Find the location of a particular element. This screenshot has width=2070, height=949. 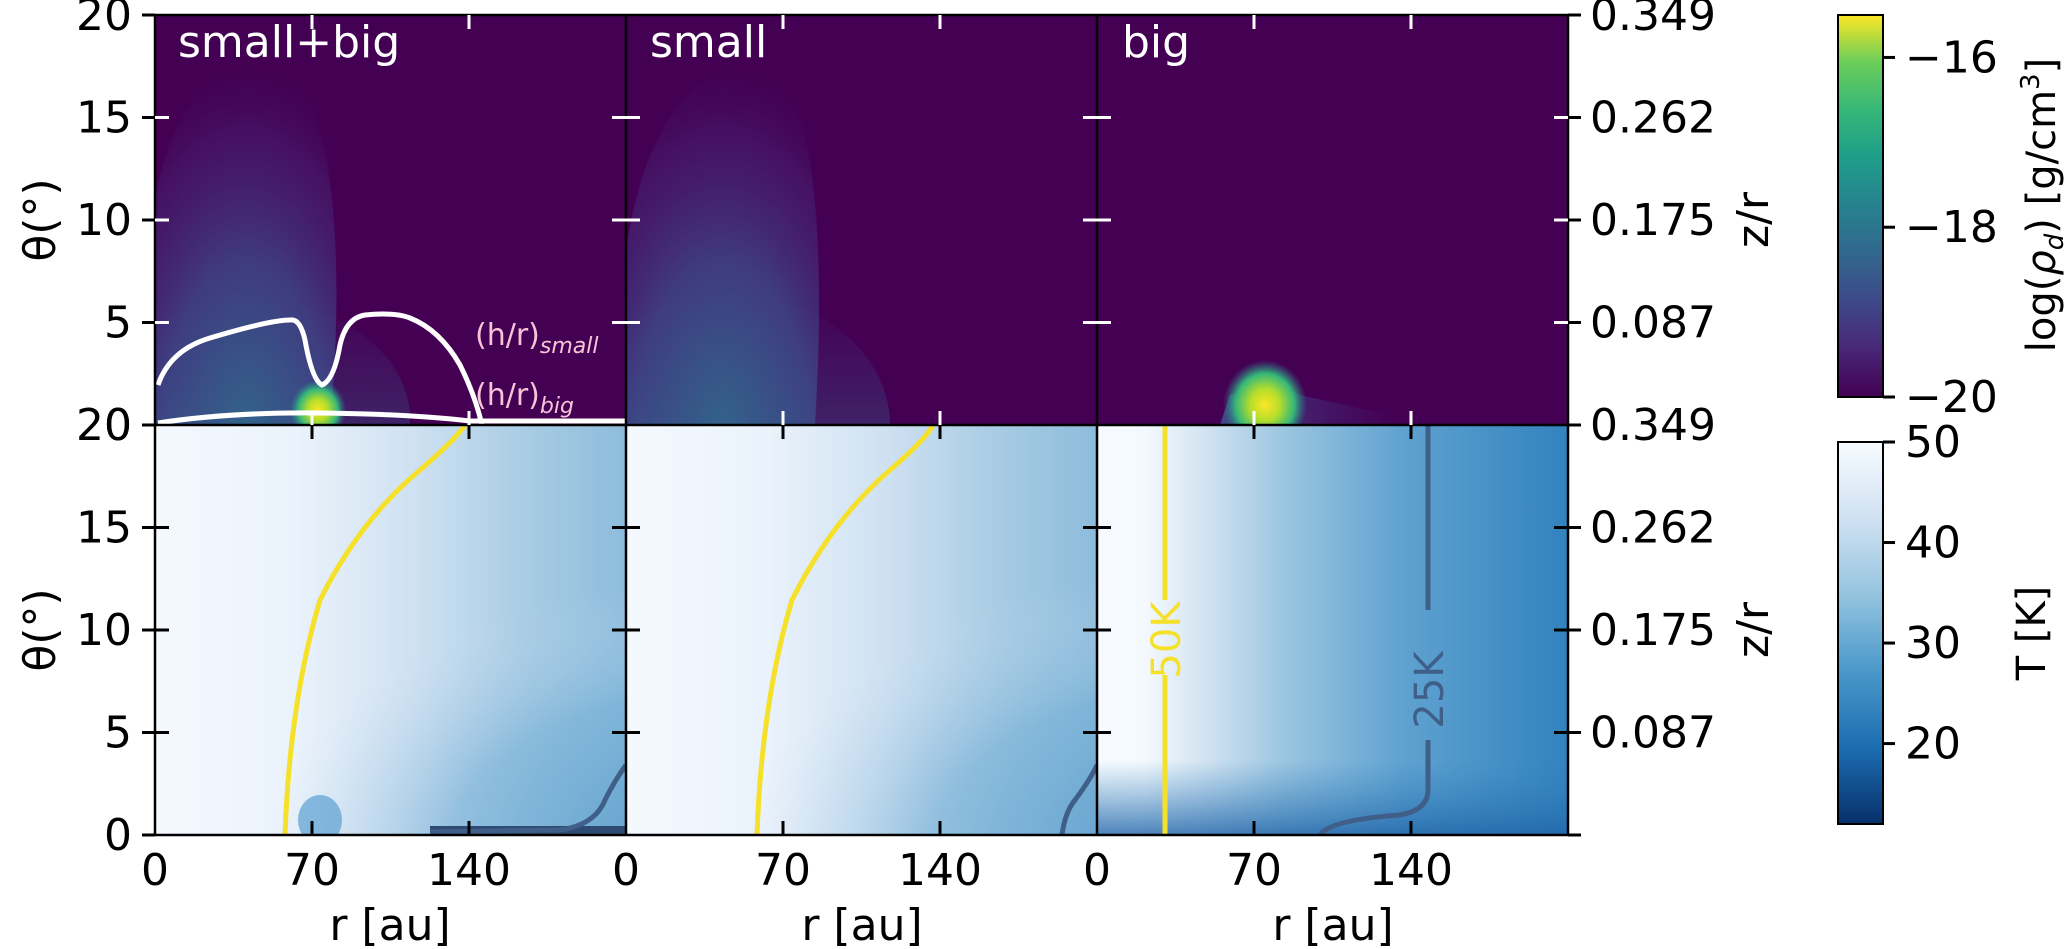

annotation-h-small: (h/r)small is located at coordinates (536, 338).